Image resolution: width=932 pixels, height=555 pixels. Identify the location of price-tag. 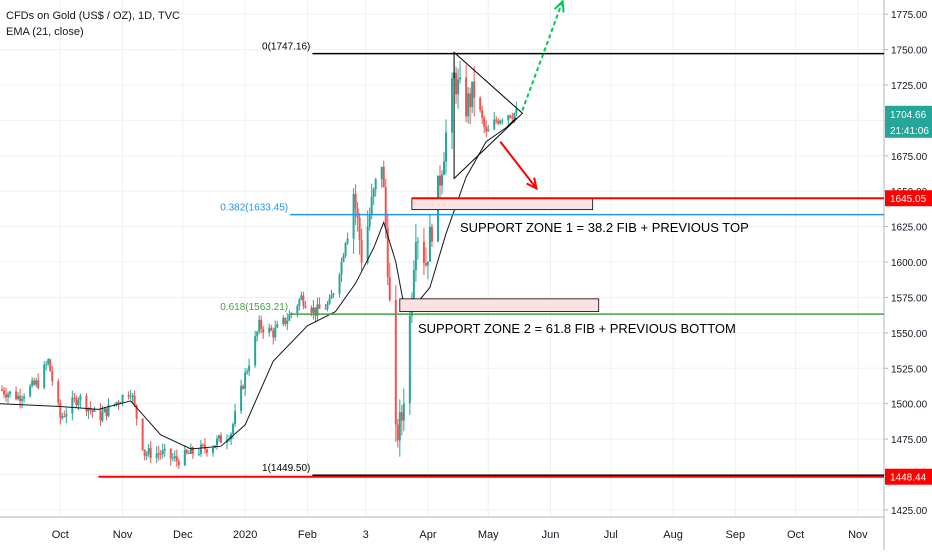
(908, 198).